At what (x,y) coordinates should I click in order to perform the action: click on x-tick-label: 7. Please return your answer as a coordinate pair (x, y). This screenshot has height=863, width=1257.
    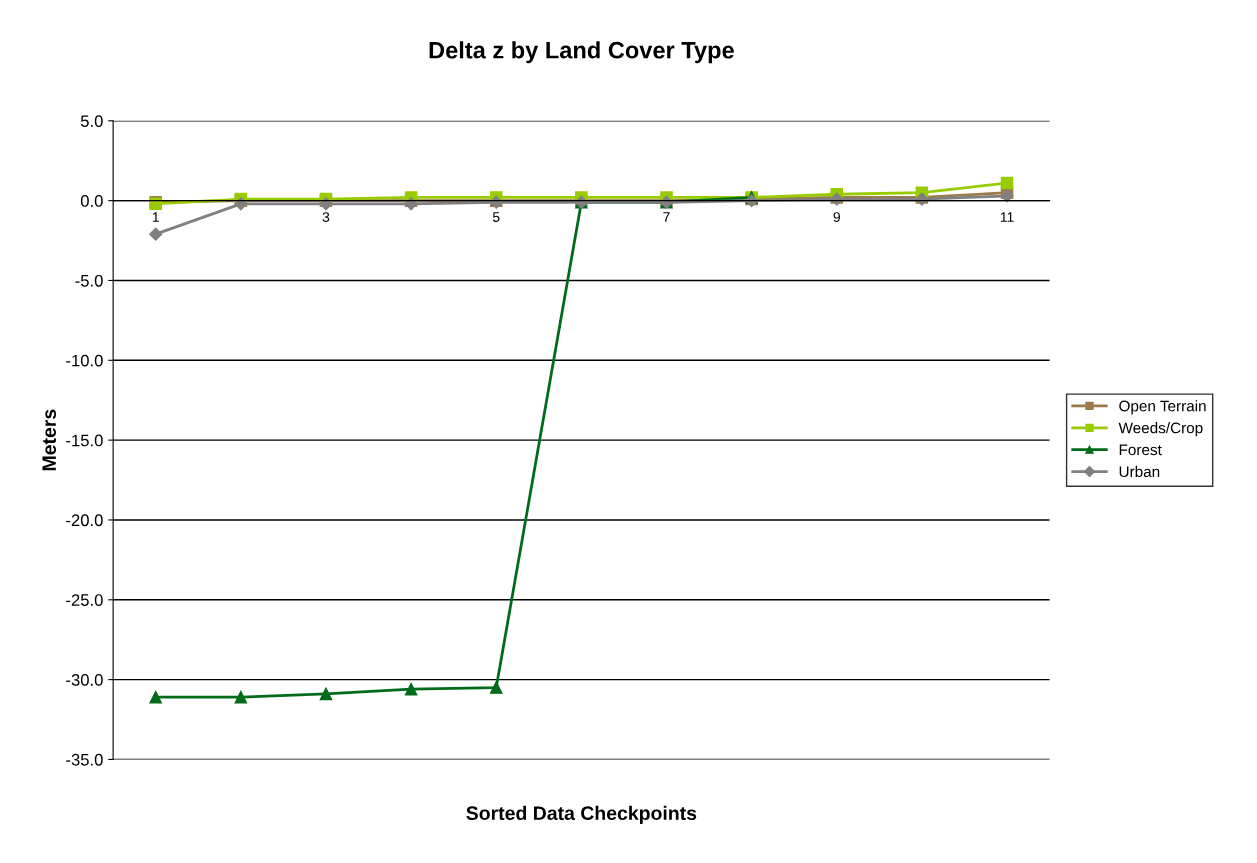
    Looking at the image, I should click on (666, 217).